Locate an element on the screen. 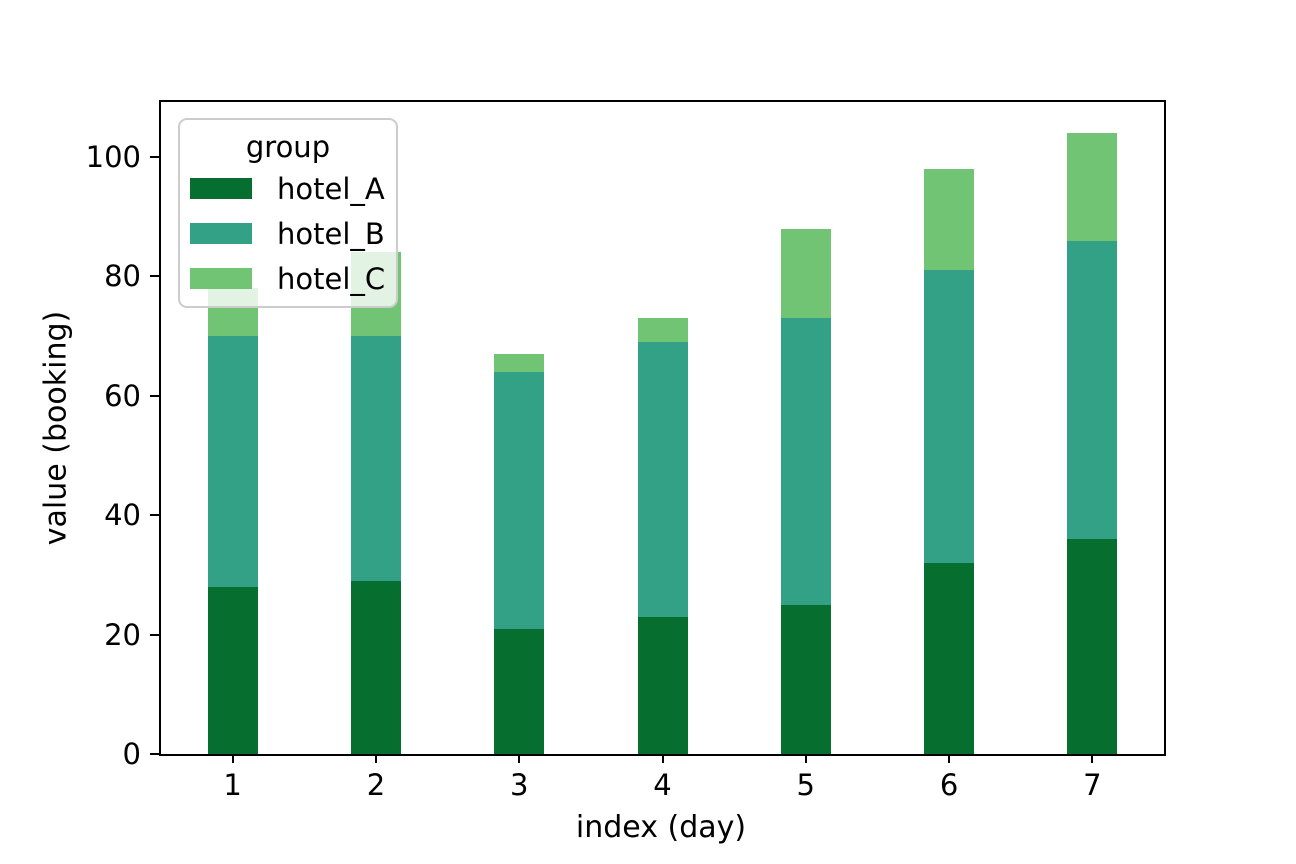 The width and height of the screenshot is (1296, 864). bar-6-hotel_A is located at coordinates (949, 658).